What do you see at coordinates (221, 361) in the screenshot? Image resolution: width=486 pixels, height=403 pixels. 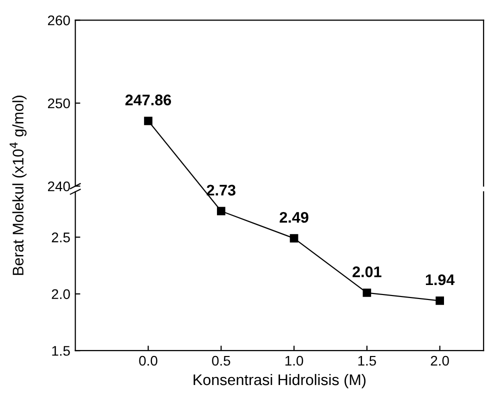 I see `x-tick-label: 0.5` at bounding box center [221, 361].